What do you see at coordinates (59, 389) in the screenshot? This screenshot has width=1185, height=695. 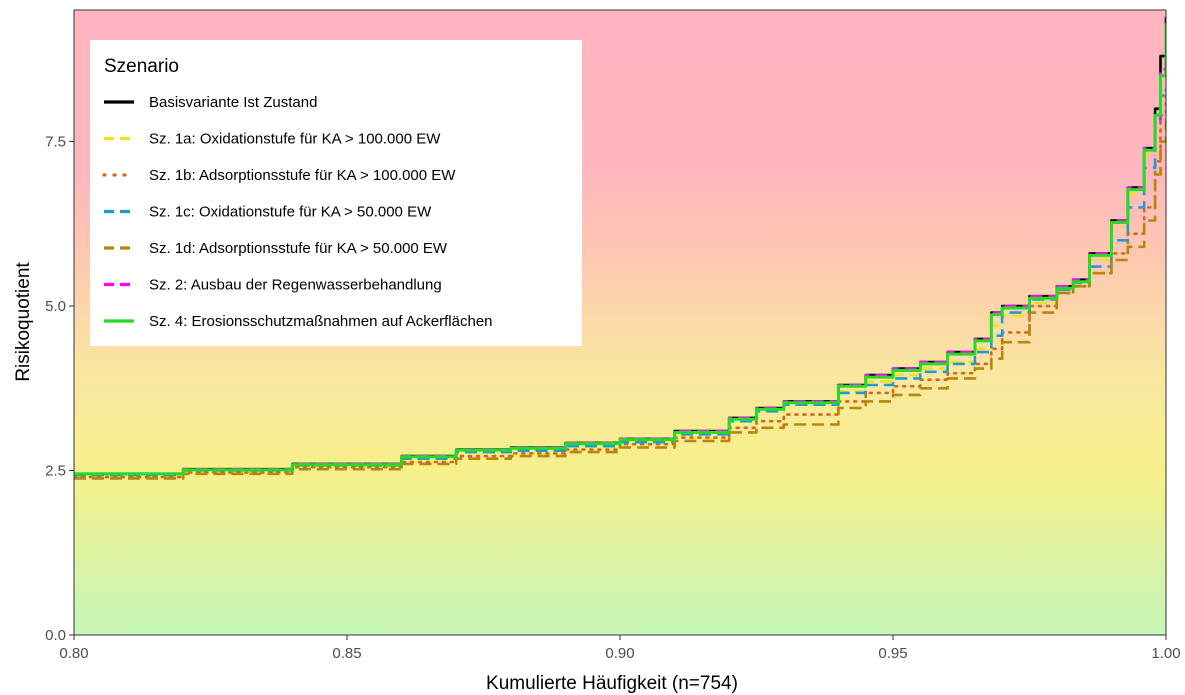 I see `y-axis: 0.0 2.5 5.0 7.5` at bounding box center [59, 389].